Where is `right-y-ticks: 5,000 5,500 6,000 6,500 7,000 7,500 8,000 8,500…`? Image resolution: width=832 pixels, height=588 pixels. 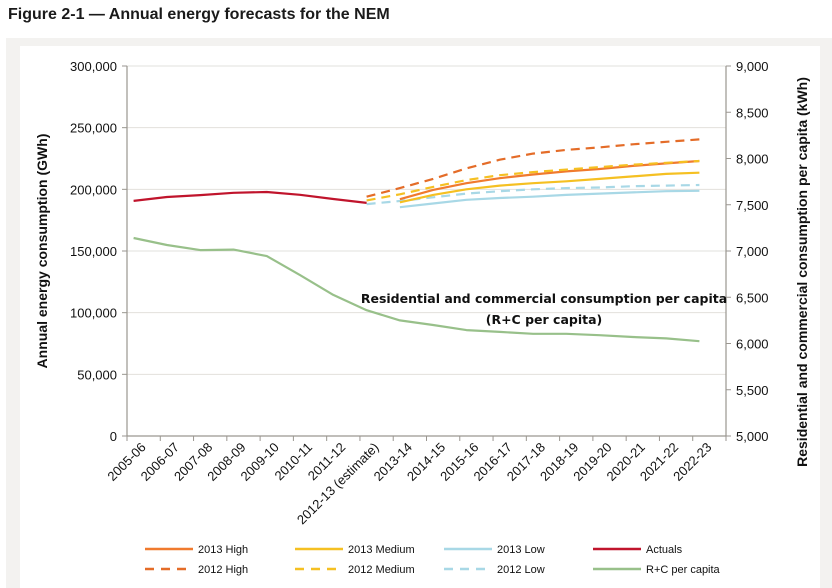 right-y-ticks: 5,000 5,500 6,000 6,500 7,000 7,500 8,000 8,500… is located at coordinates (747, 251).